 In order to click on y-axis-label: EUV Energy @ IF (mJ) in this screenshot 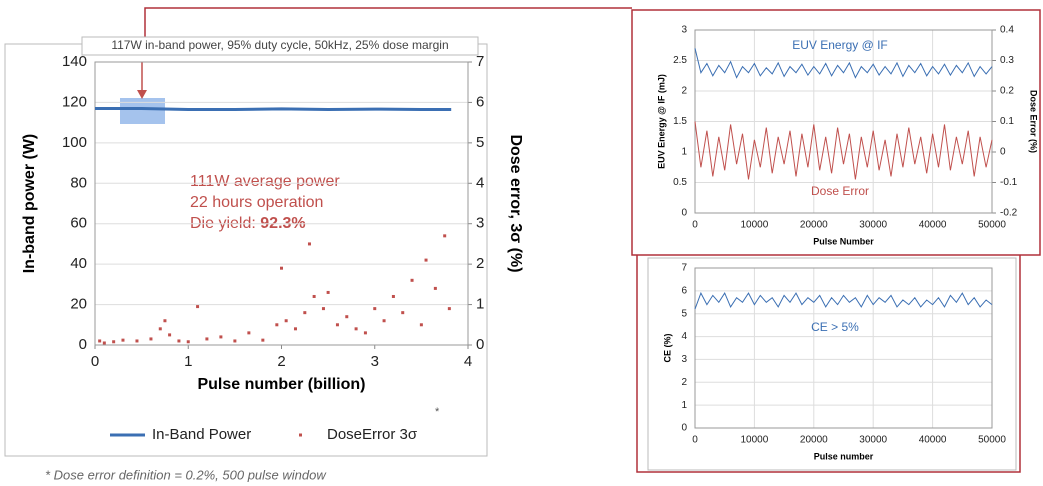, I will do `click(661, 121)`.